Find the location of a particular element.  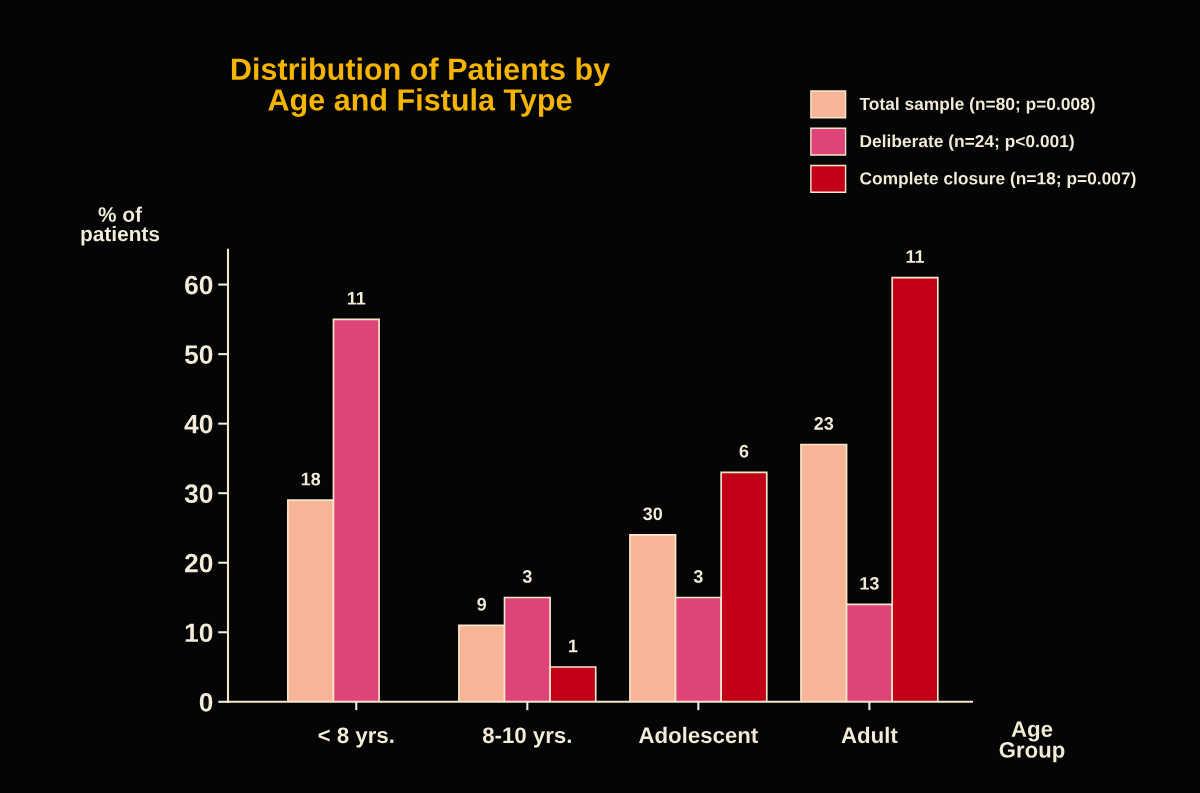

x-tick-label: Adult is located at coordinates (869, 735).